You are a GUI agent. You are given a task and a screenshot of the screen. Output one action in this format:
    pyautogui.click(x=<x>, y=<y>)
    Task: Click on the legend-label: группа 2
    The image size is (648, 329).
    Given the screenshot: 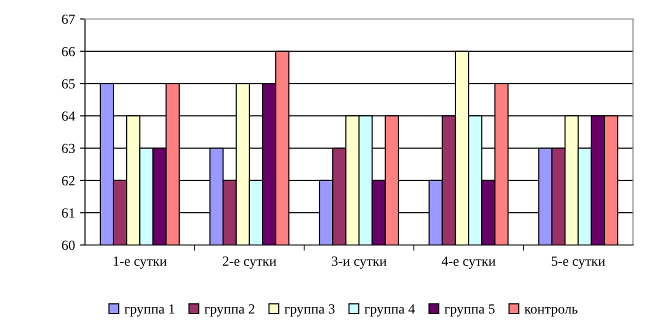 What is the action you would take?
    pyautogui.click(x=229, y=310)
    